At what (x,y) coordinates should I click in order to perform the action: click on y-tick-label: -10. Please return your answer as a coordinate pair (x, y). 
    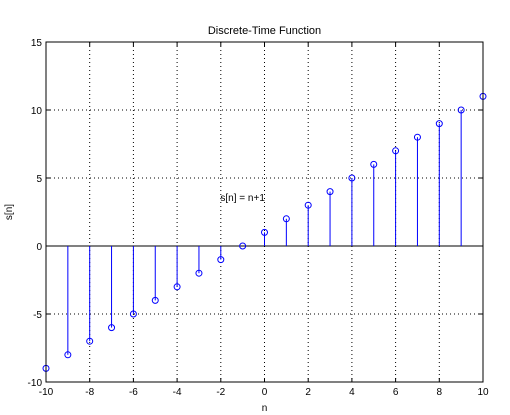
    Looking at the image, I should click on (35, 383).